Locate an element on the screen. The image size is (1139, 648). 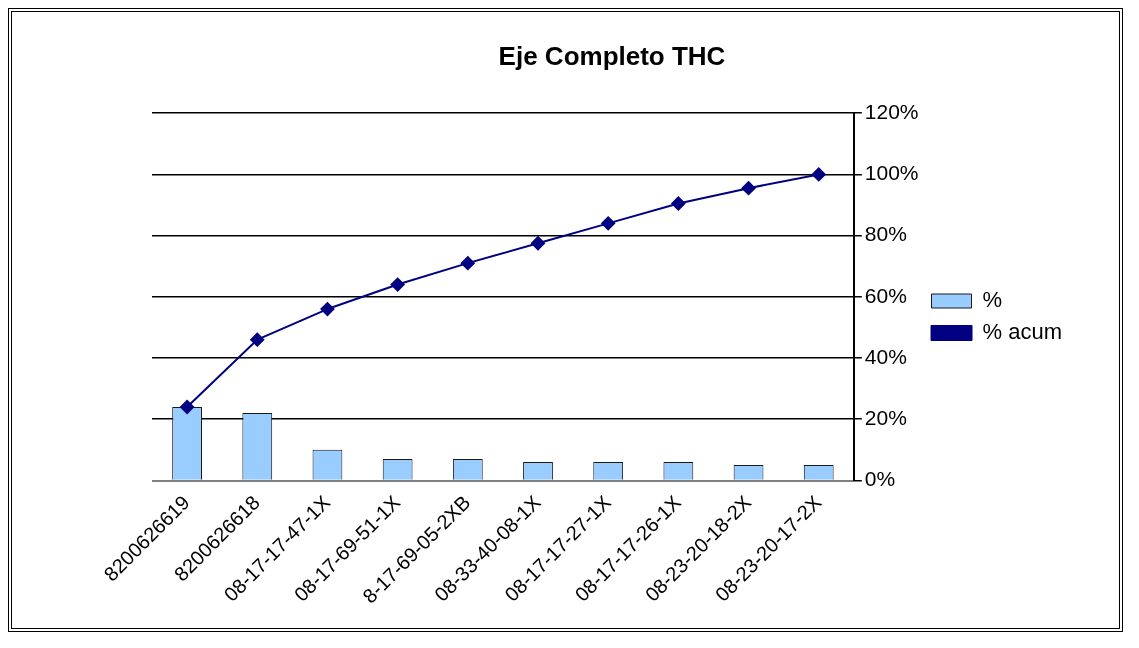
y-tick-label: 100% is located at coordinates (891, 173).